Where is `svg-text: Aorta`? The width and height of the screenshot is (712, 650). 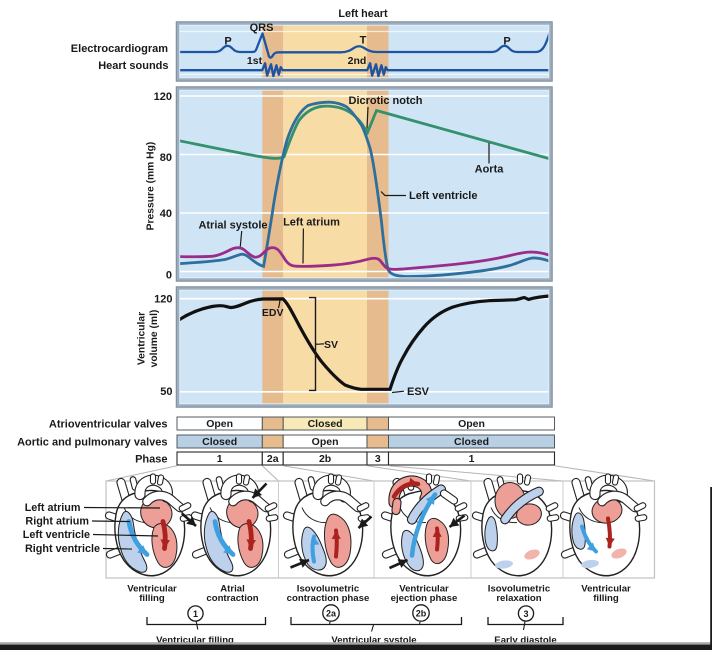 svg-text: Aorta is located at coordinates (490, 170).